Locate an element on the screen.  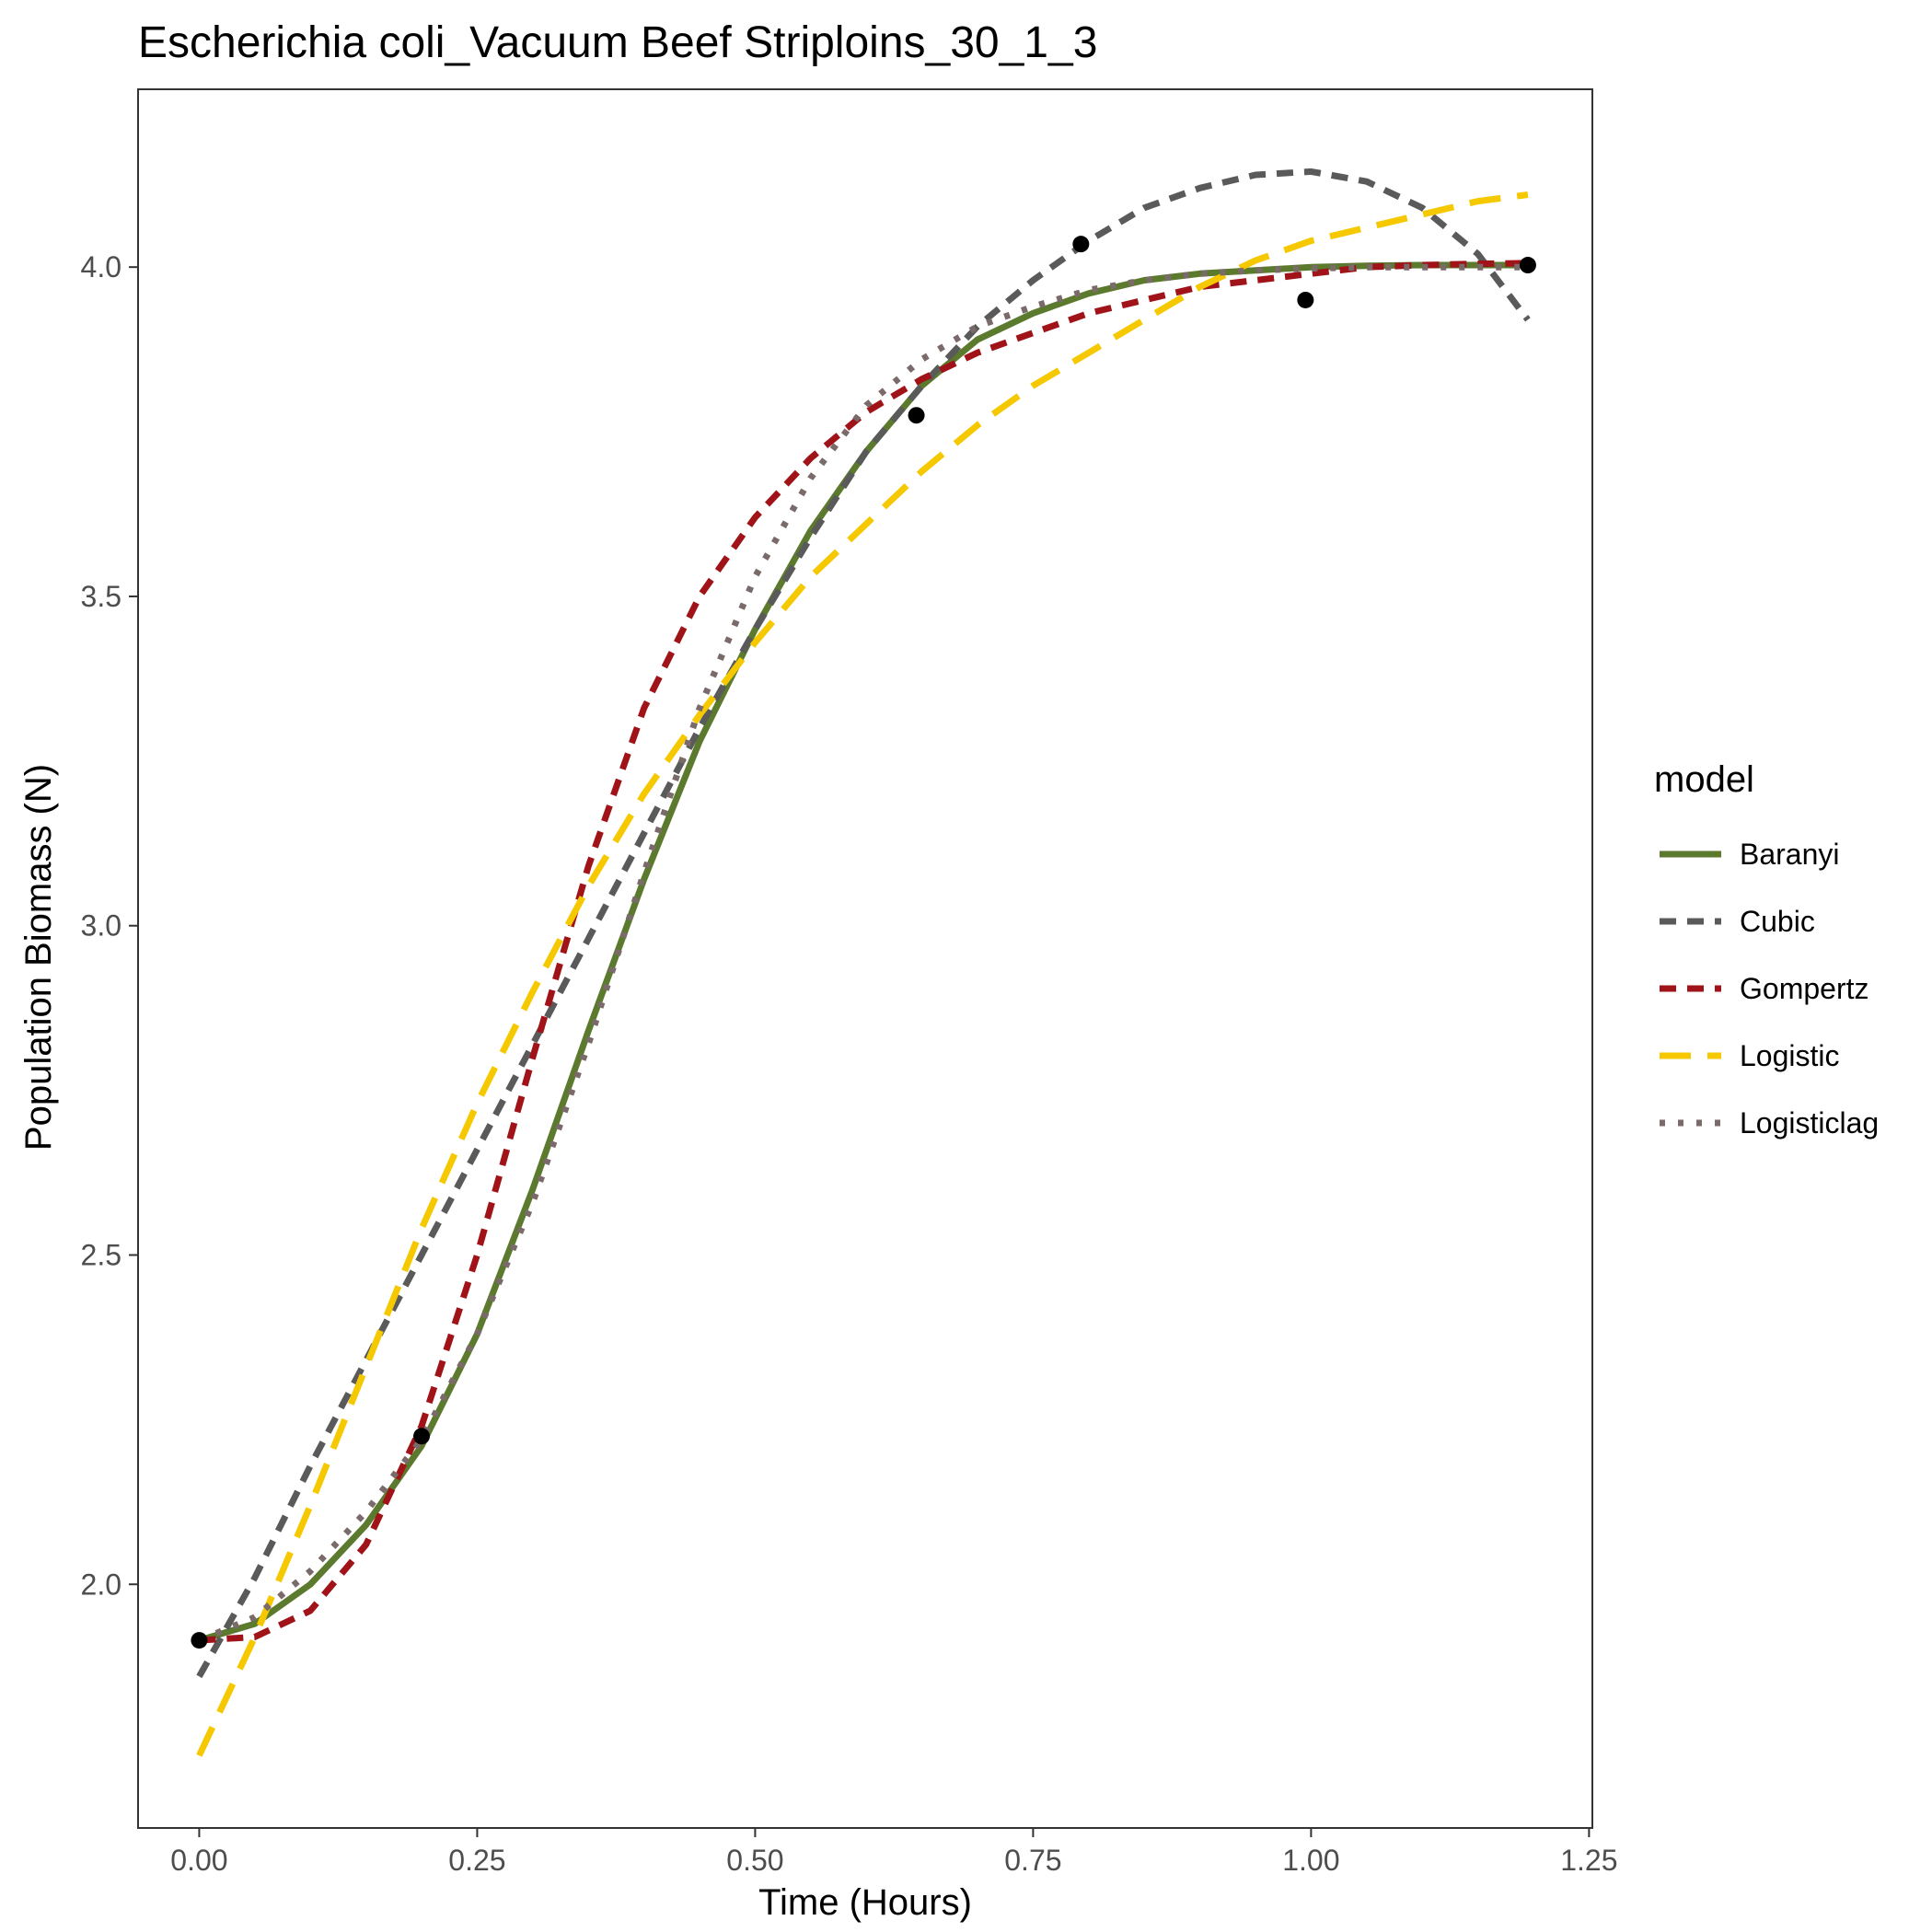
legend-item-logistic: Logistic is located at coordinates (1750, 1055).